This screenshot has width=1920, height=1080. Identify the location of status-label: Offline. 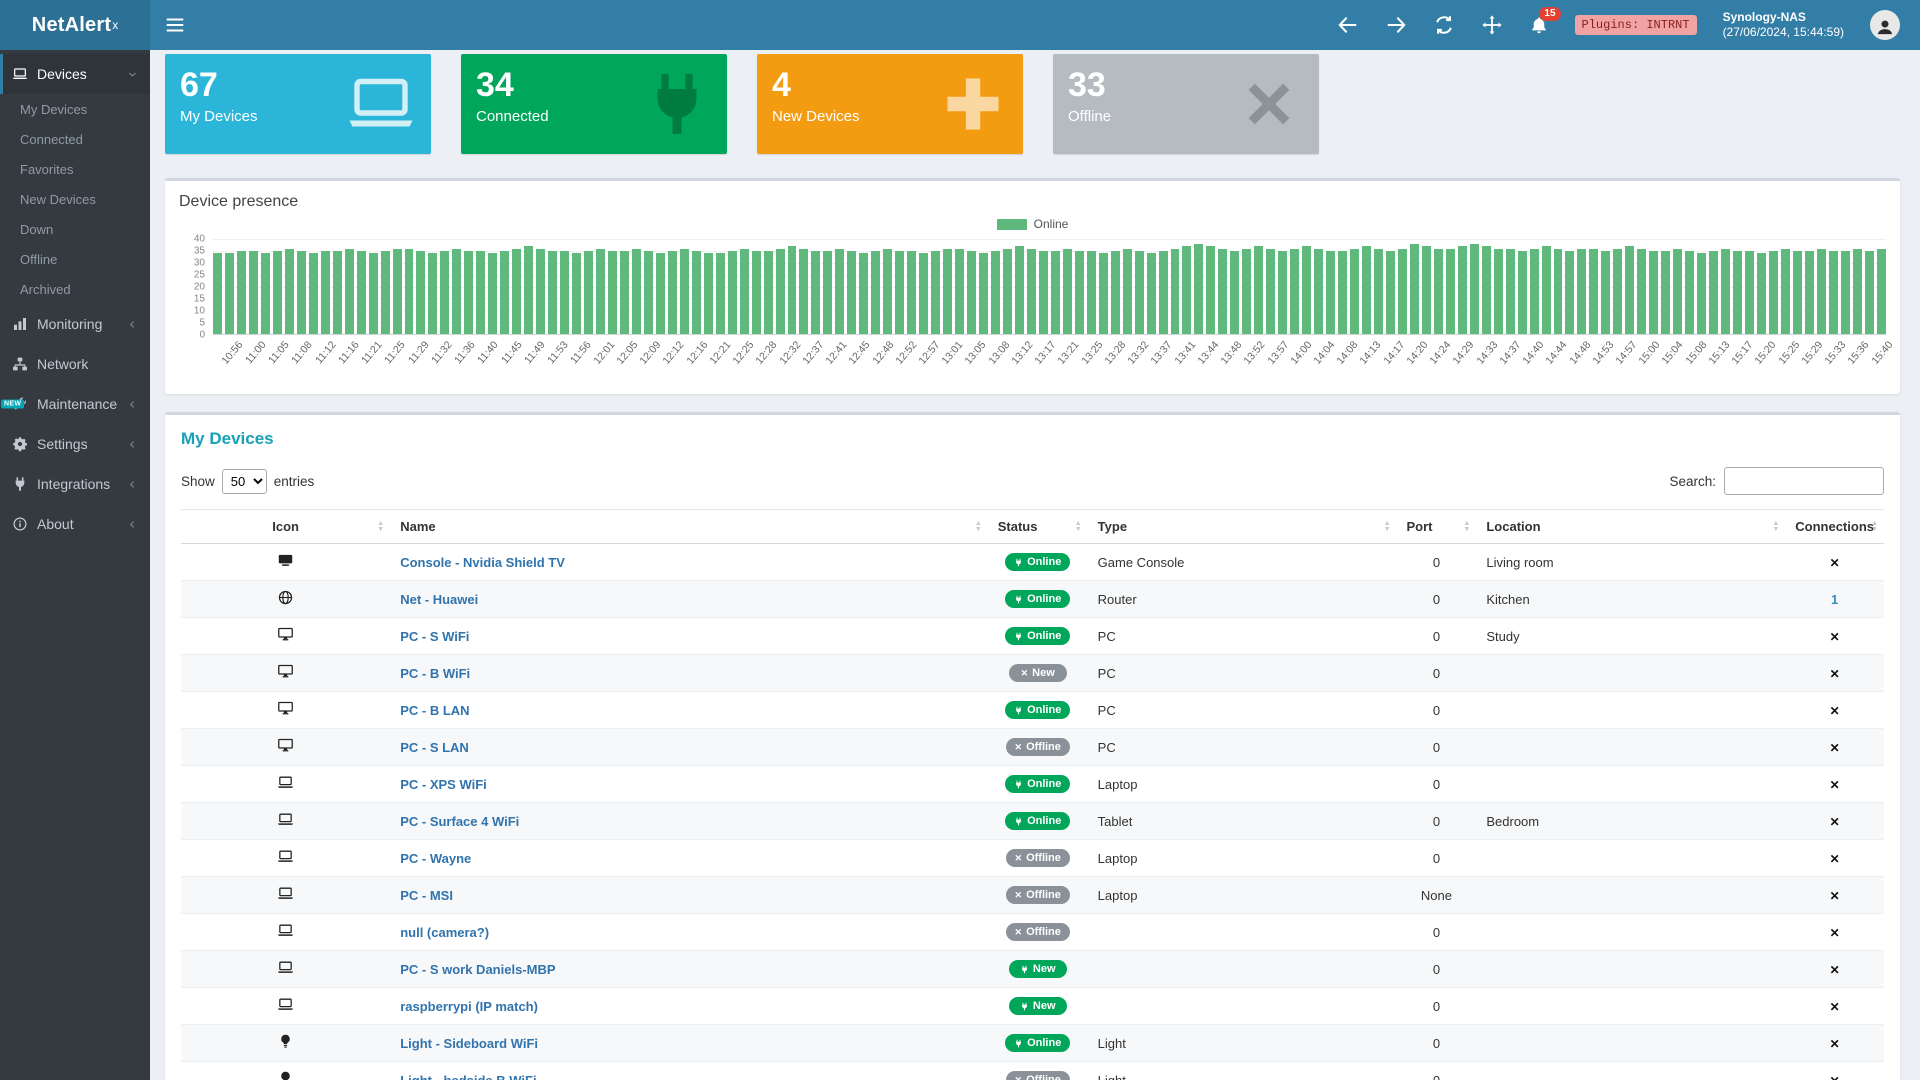
(1043, 747).